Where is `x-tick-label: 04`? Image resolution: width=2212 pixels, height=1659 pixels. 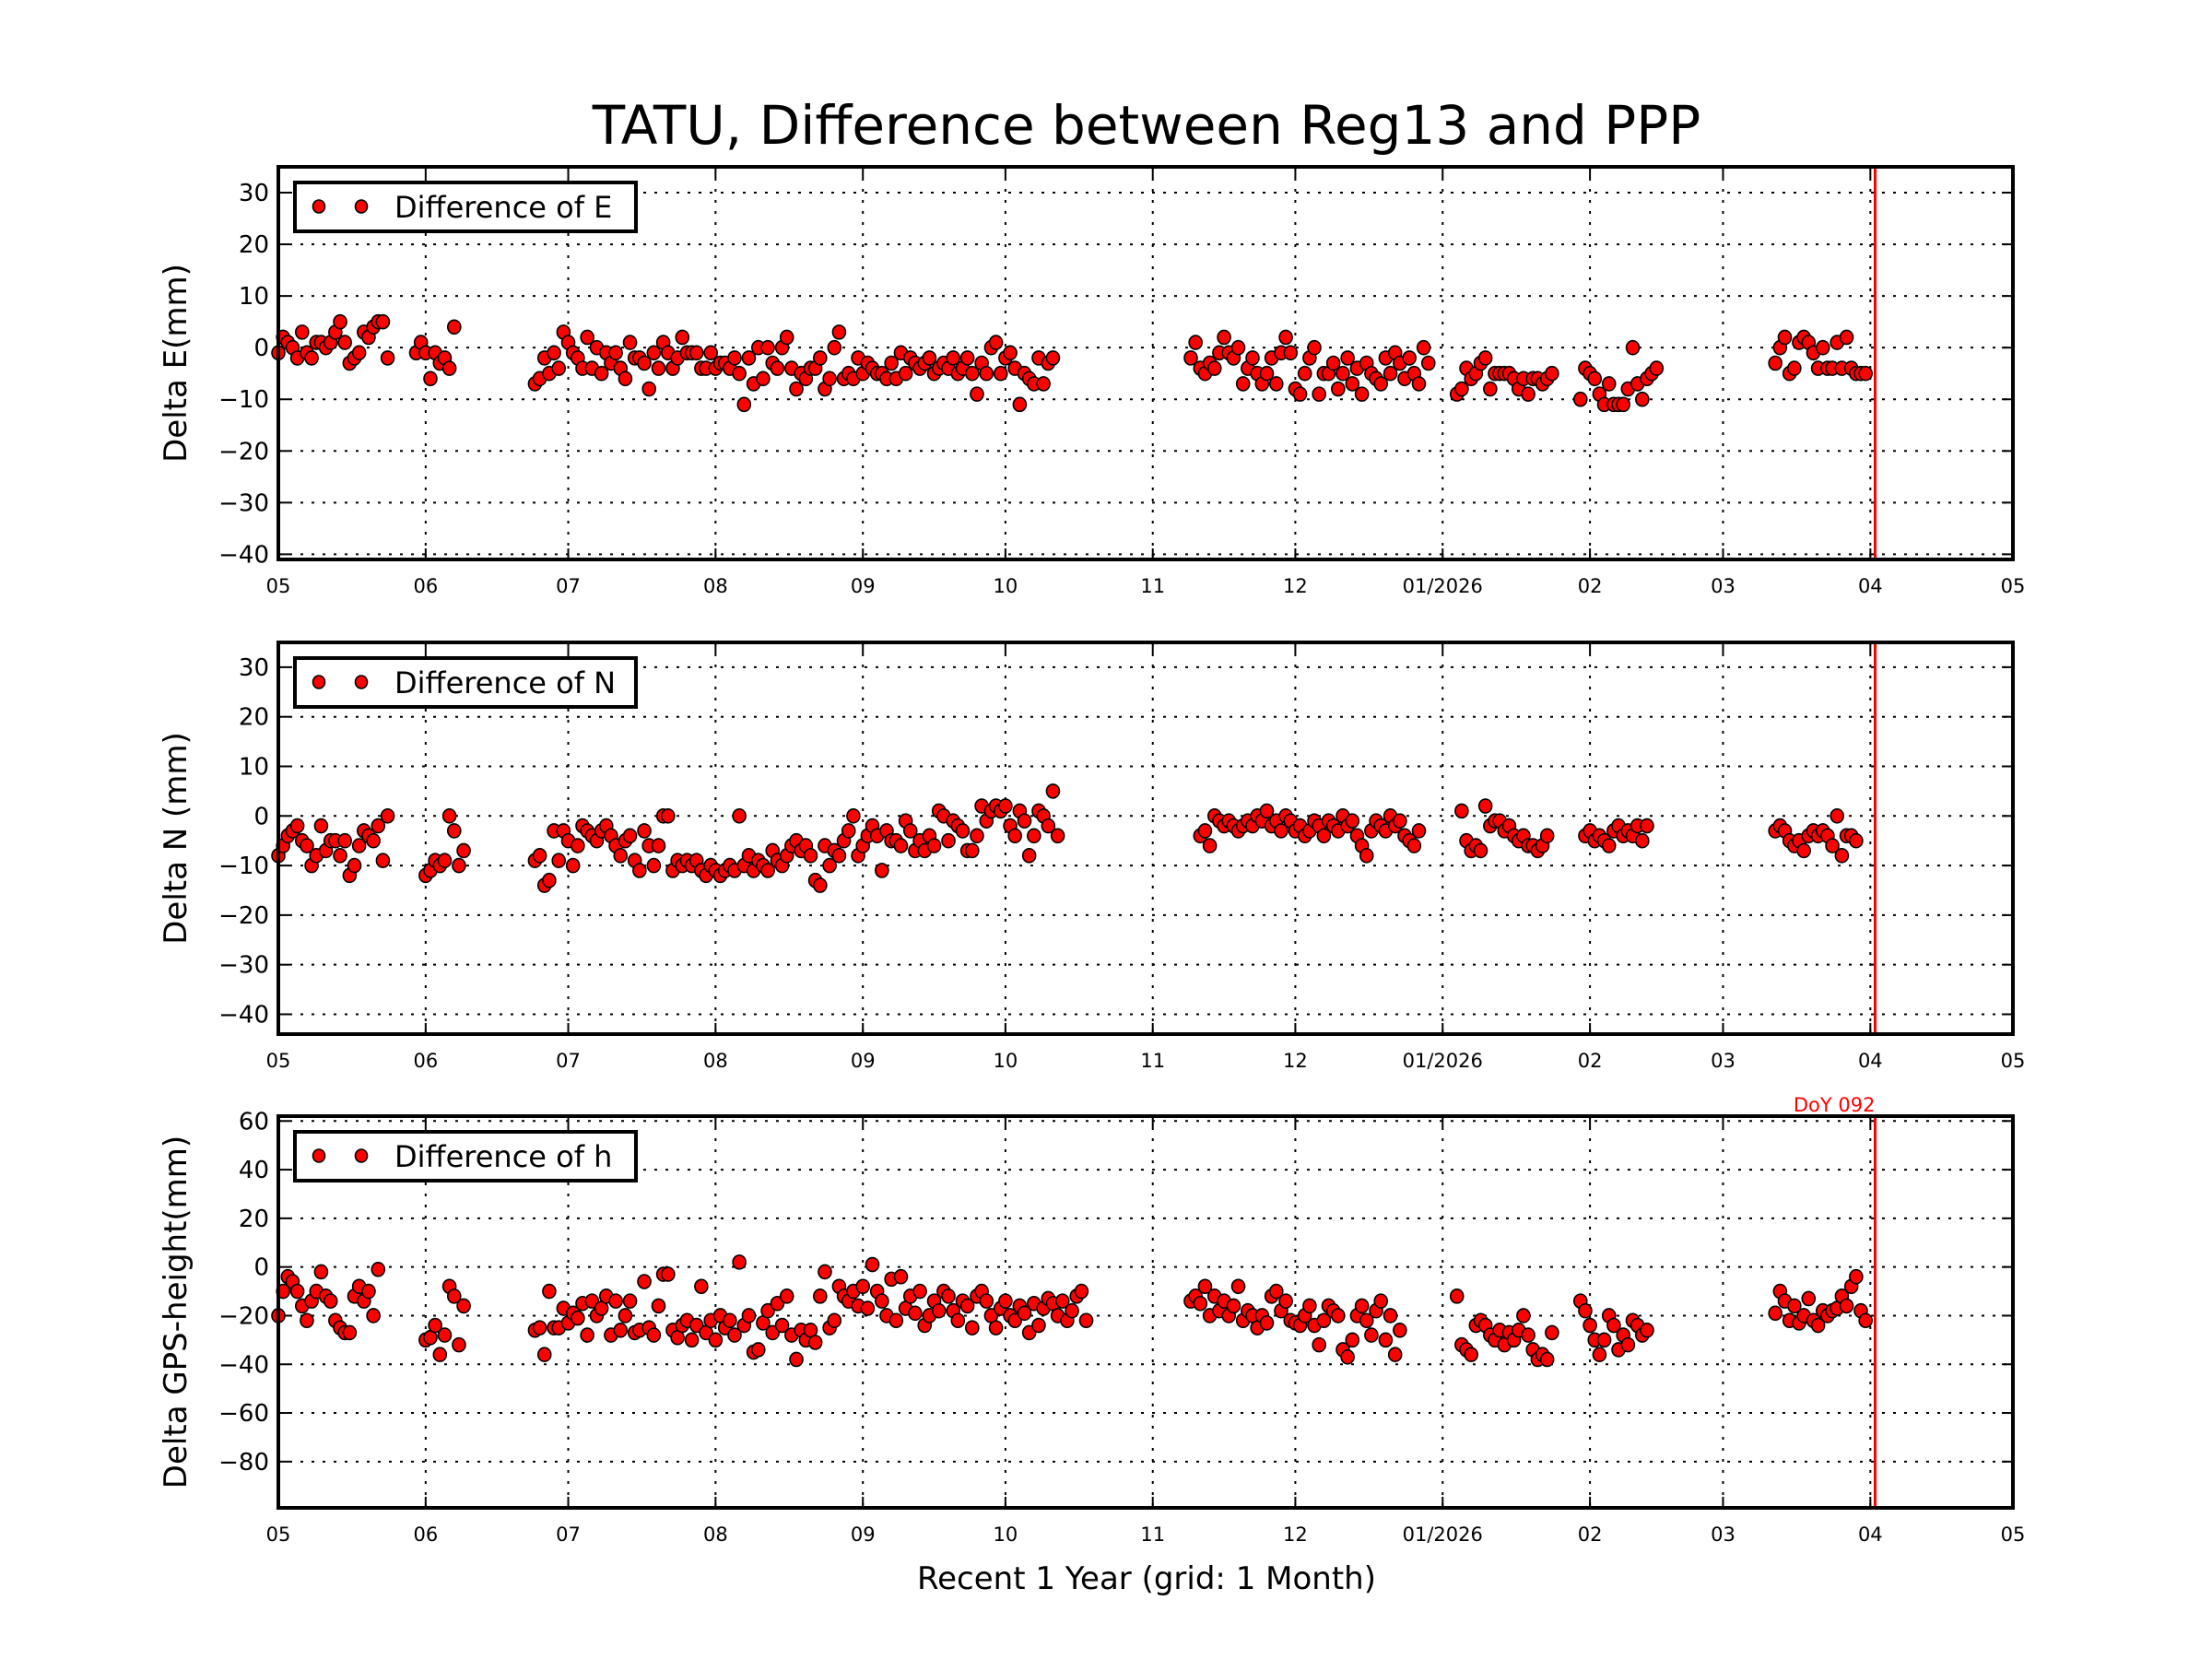 x-tick-label: 04 is located at coordinates (1870, 1535).